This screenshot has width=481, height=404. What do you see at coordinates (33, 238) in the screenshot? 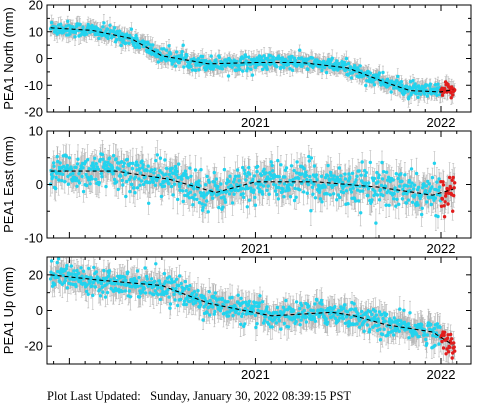
I see `y-tick-label: -10` at bounding box center [33, 238].